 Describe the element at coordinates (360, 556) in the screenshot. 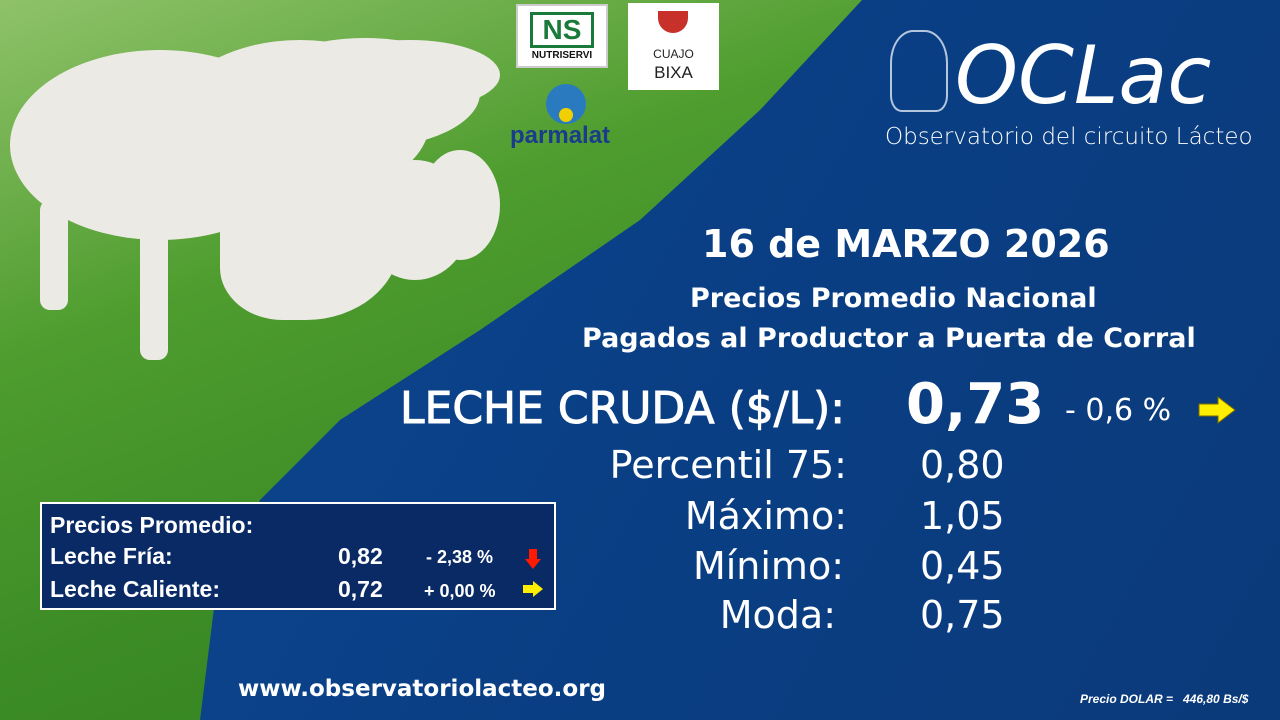

I see `box-row-value: 0,82` at that location.